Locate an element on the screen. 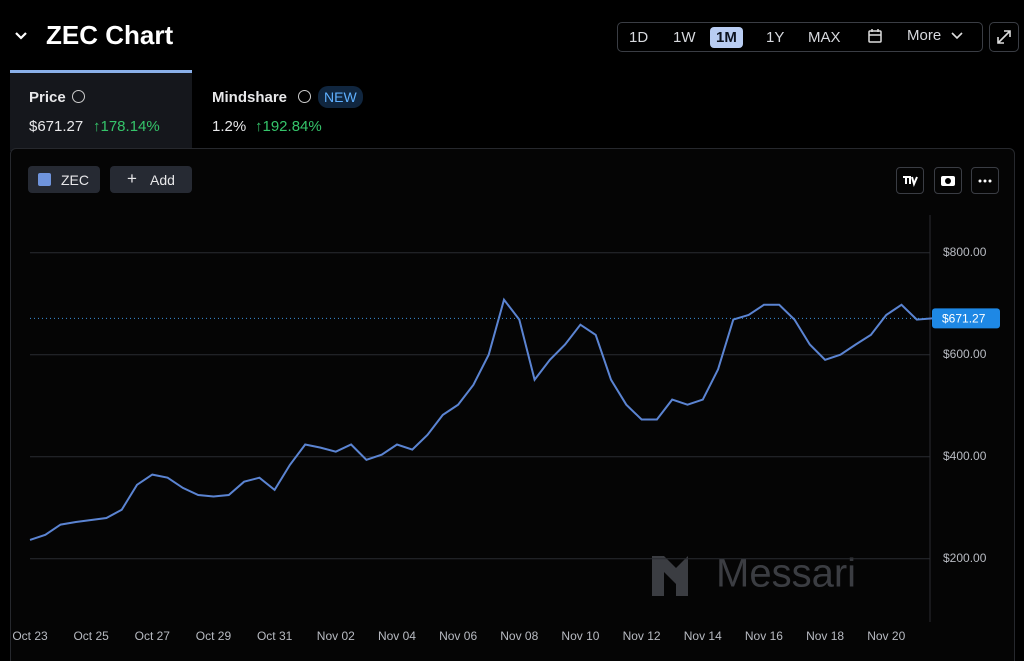 This screenshot has width=1024, height=661. camera-button is located at coordinates (948, 180).